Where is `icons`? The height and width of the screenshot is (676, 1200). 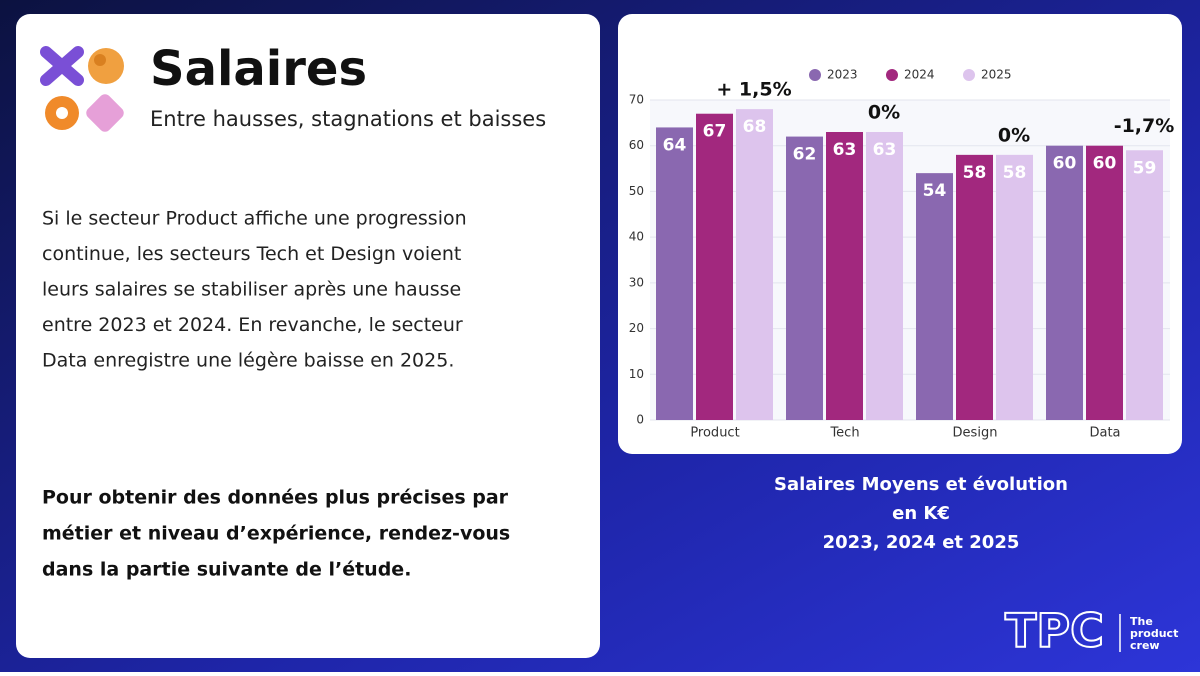
icons is located at coordinates (82, 89).